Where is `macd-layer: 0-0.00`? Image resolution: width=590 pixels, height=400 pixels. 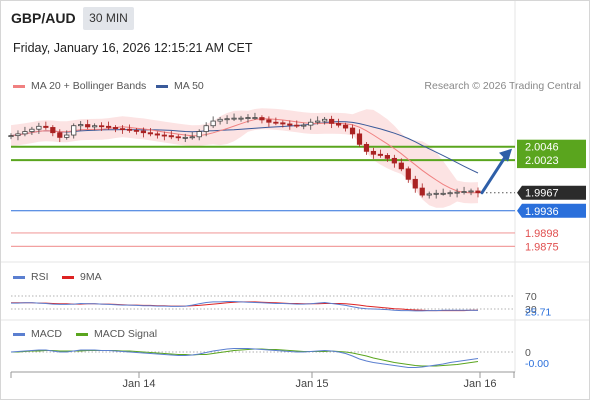 macd-layer: 0-0.00 is located at coordinates (279, 358).